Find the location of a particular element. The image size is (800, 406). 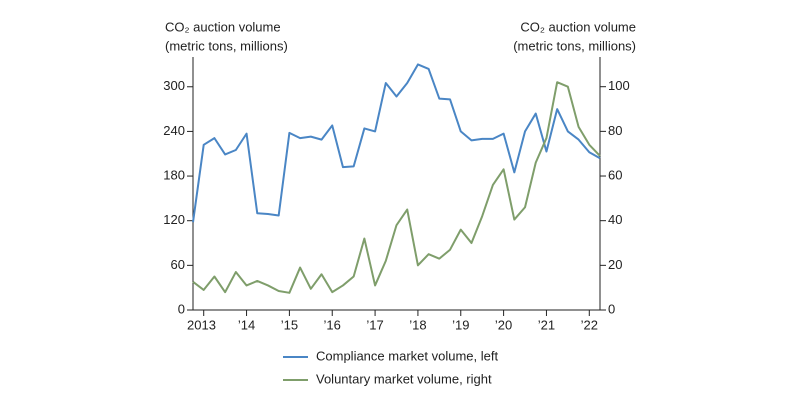

legend-label: Voluntary market volume, right is located at coordinates (404, 378).